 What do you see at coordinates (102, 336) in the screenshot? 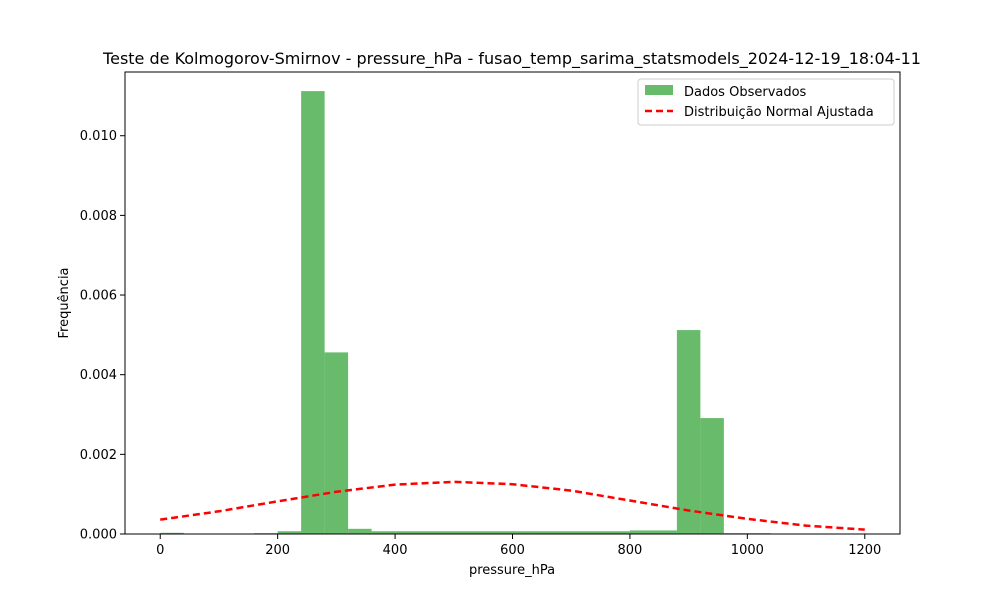
I see `y-axis-ticks: 0.000 0.002 0.004 0.006 0.008 0.010` at bounding box center [102, 336].